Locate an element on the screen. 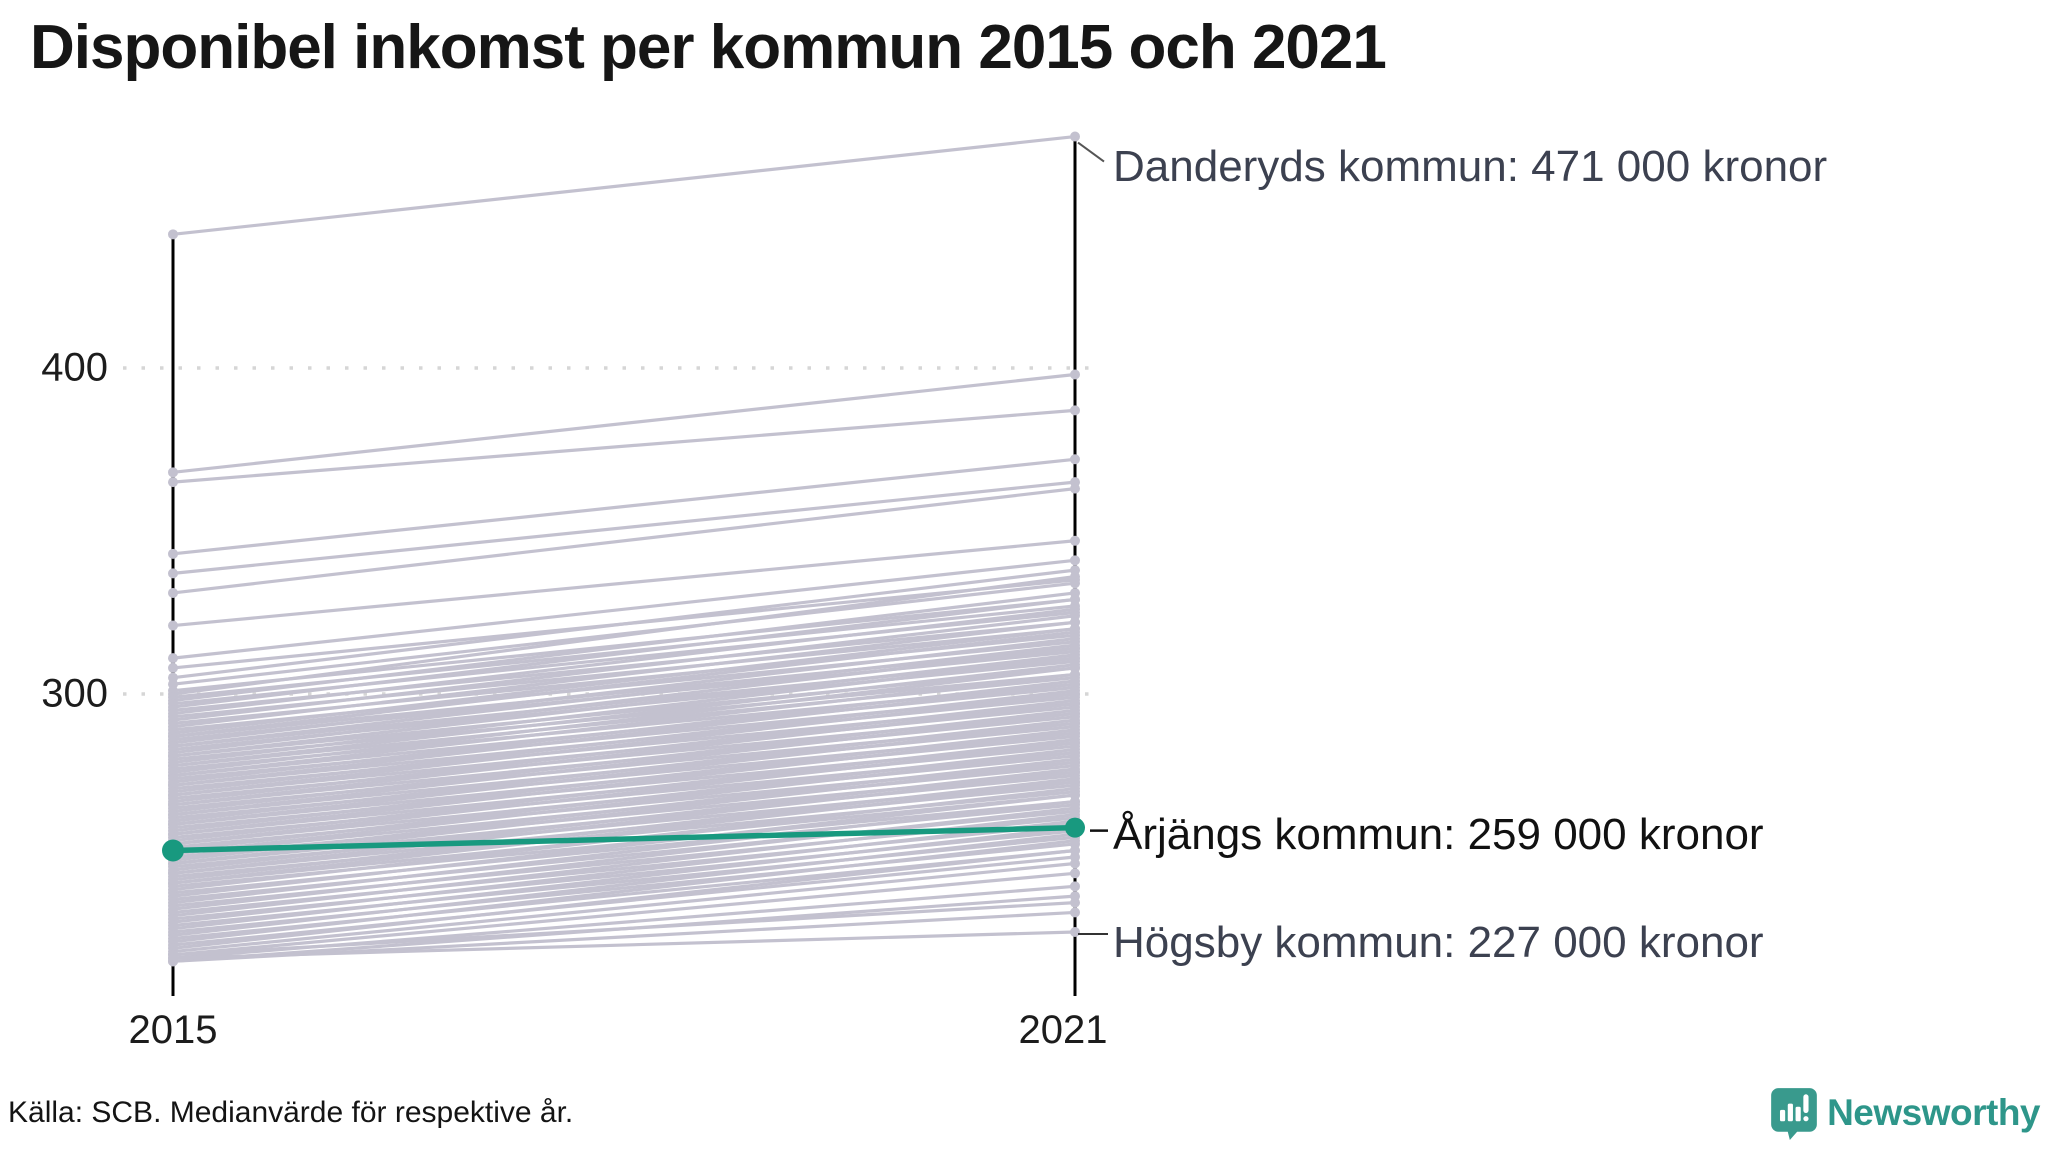  annotation-arjang: Årjängs kommun: 259 000 kronor is located at coordinates (1438, 834).